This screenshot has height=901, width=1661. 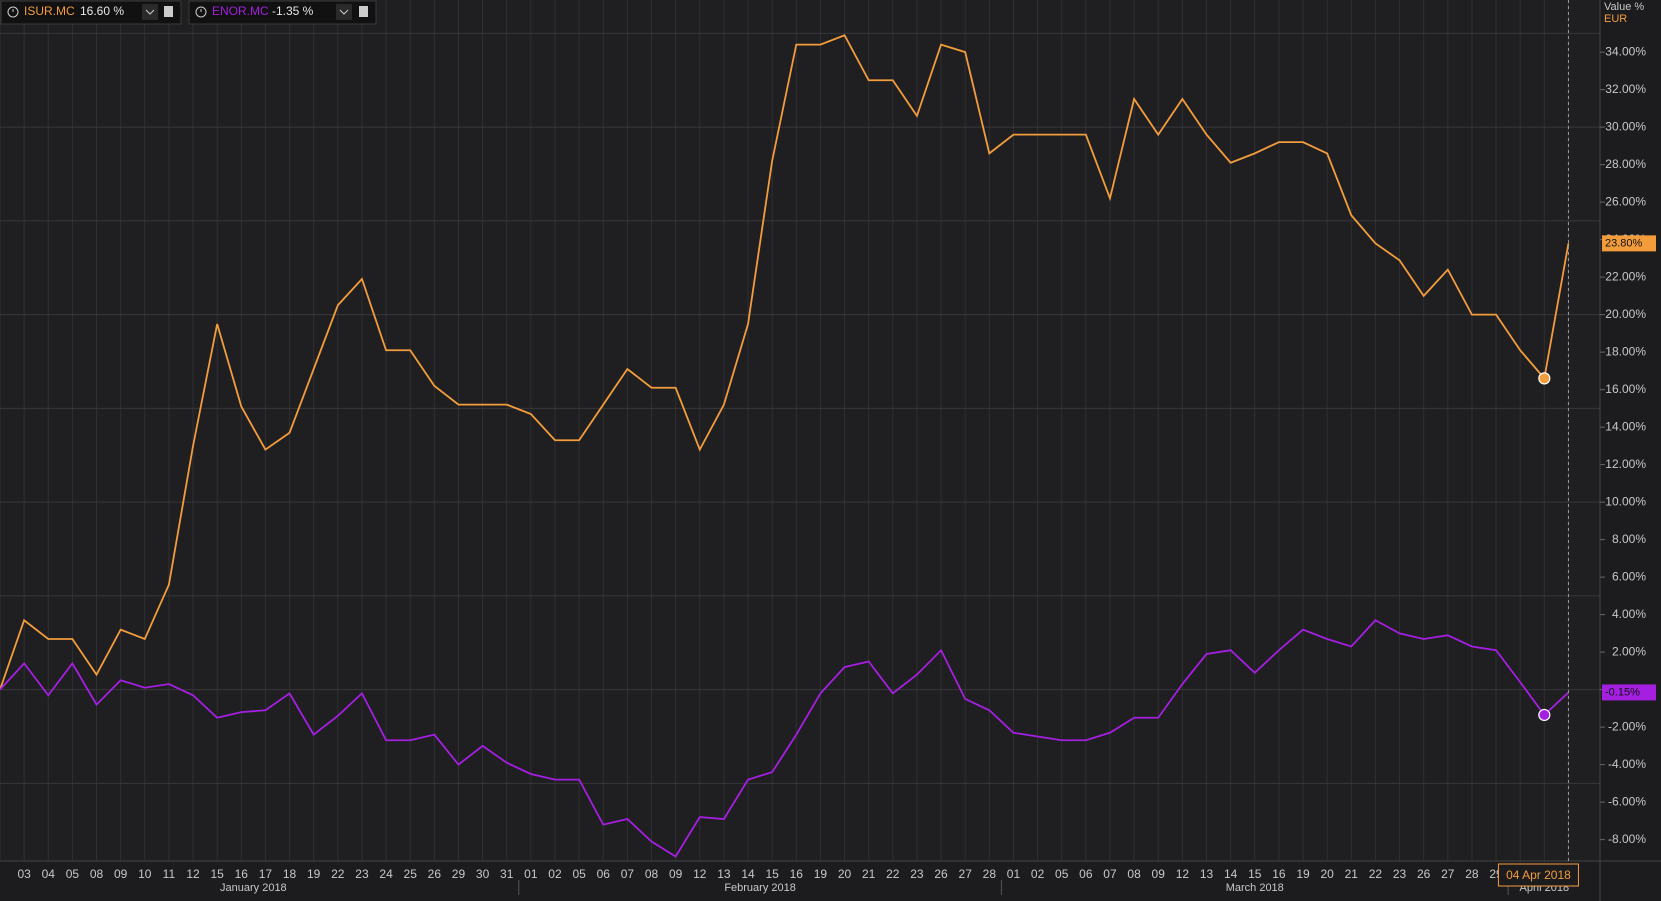 What do you see at coordinates (1625, 426) in the screenshot?
I see `y-tick-label: 14.00%` at bounding box center [1625, 426].